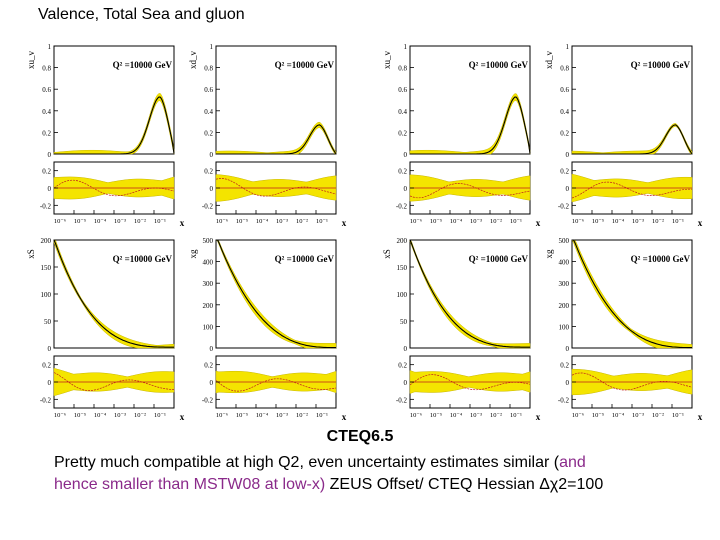  What do you see at coordinates (31, 60) in the screenshot?
I see `y-axis-label: xu_v` at bounding box center [31, 60].